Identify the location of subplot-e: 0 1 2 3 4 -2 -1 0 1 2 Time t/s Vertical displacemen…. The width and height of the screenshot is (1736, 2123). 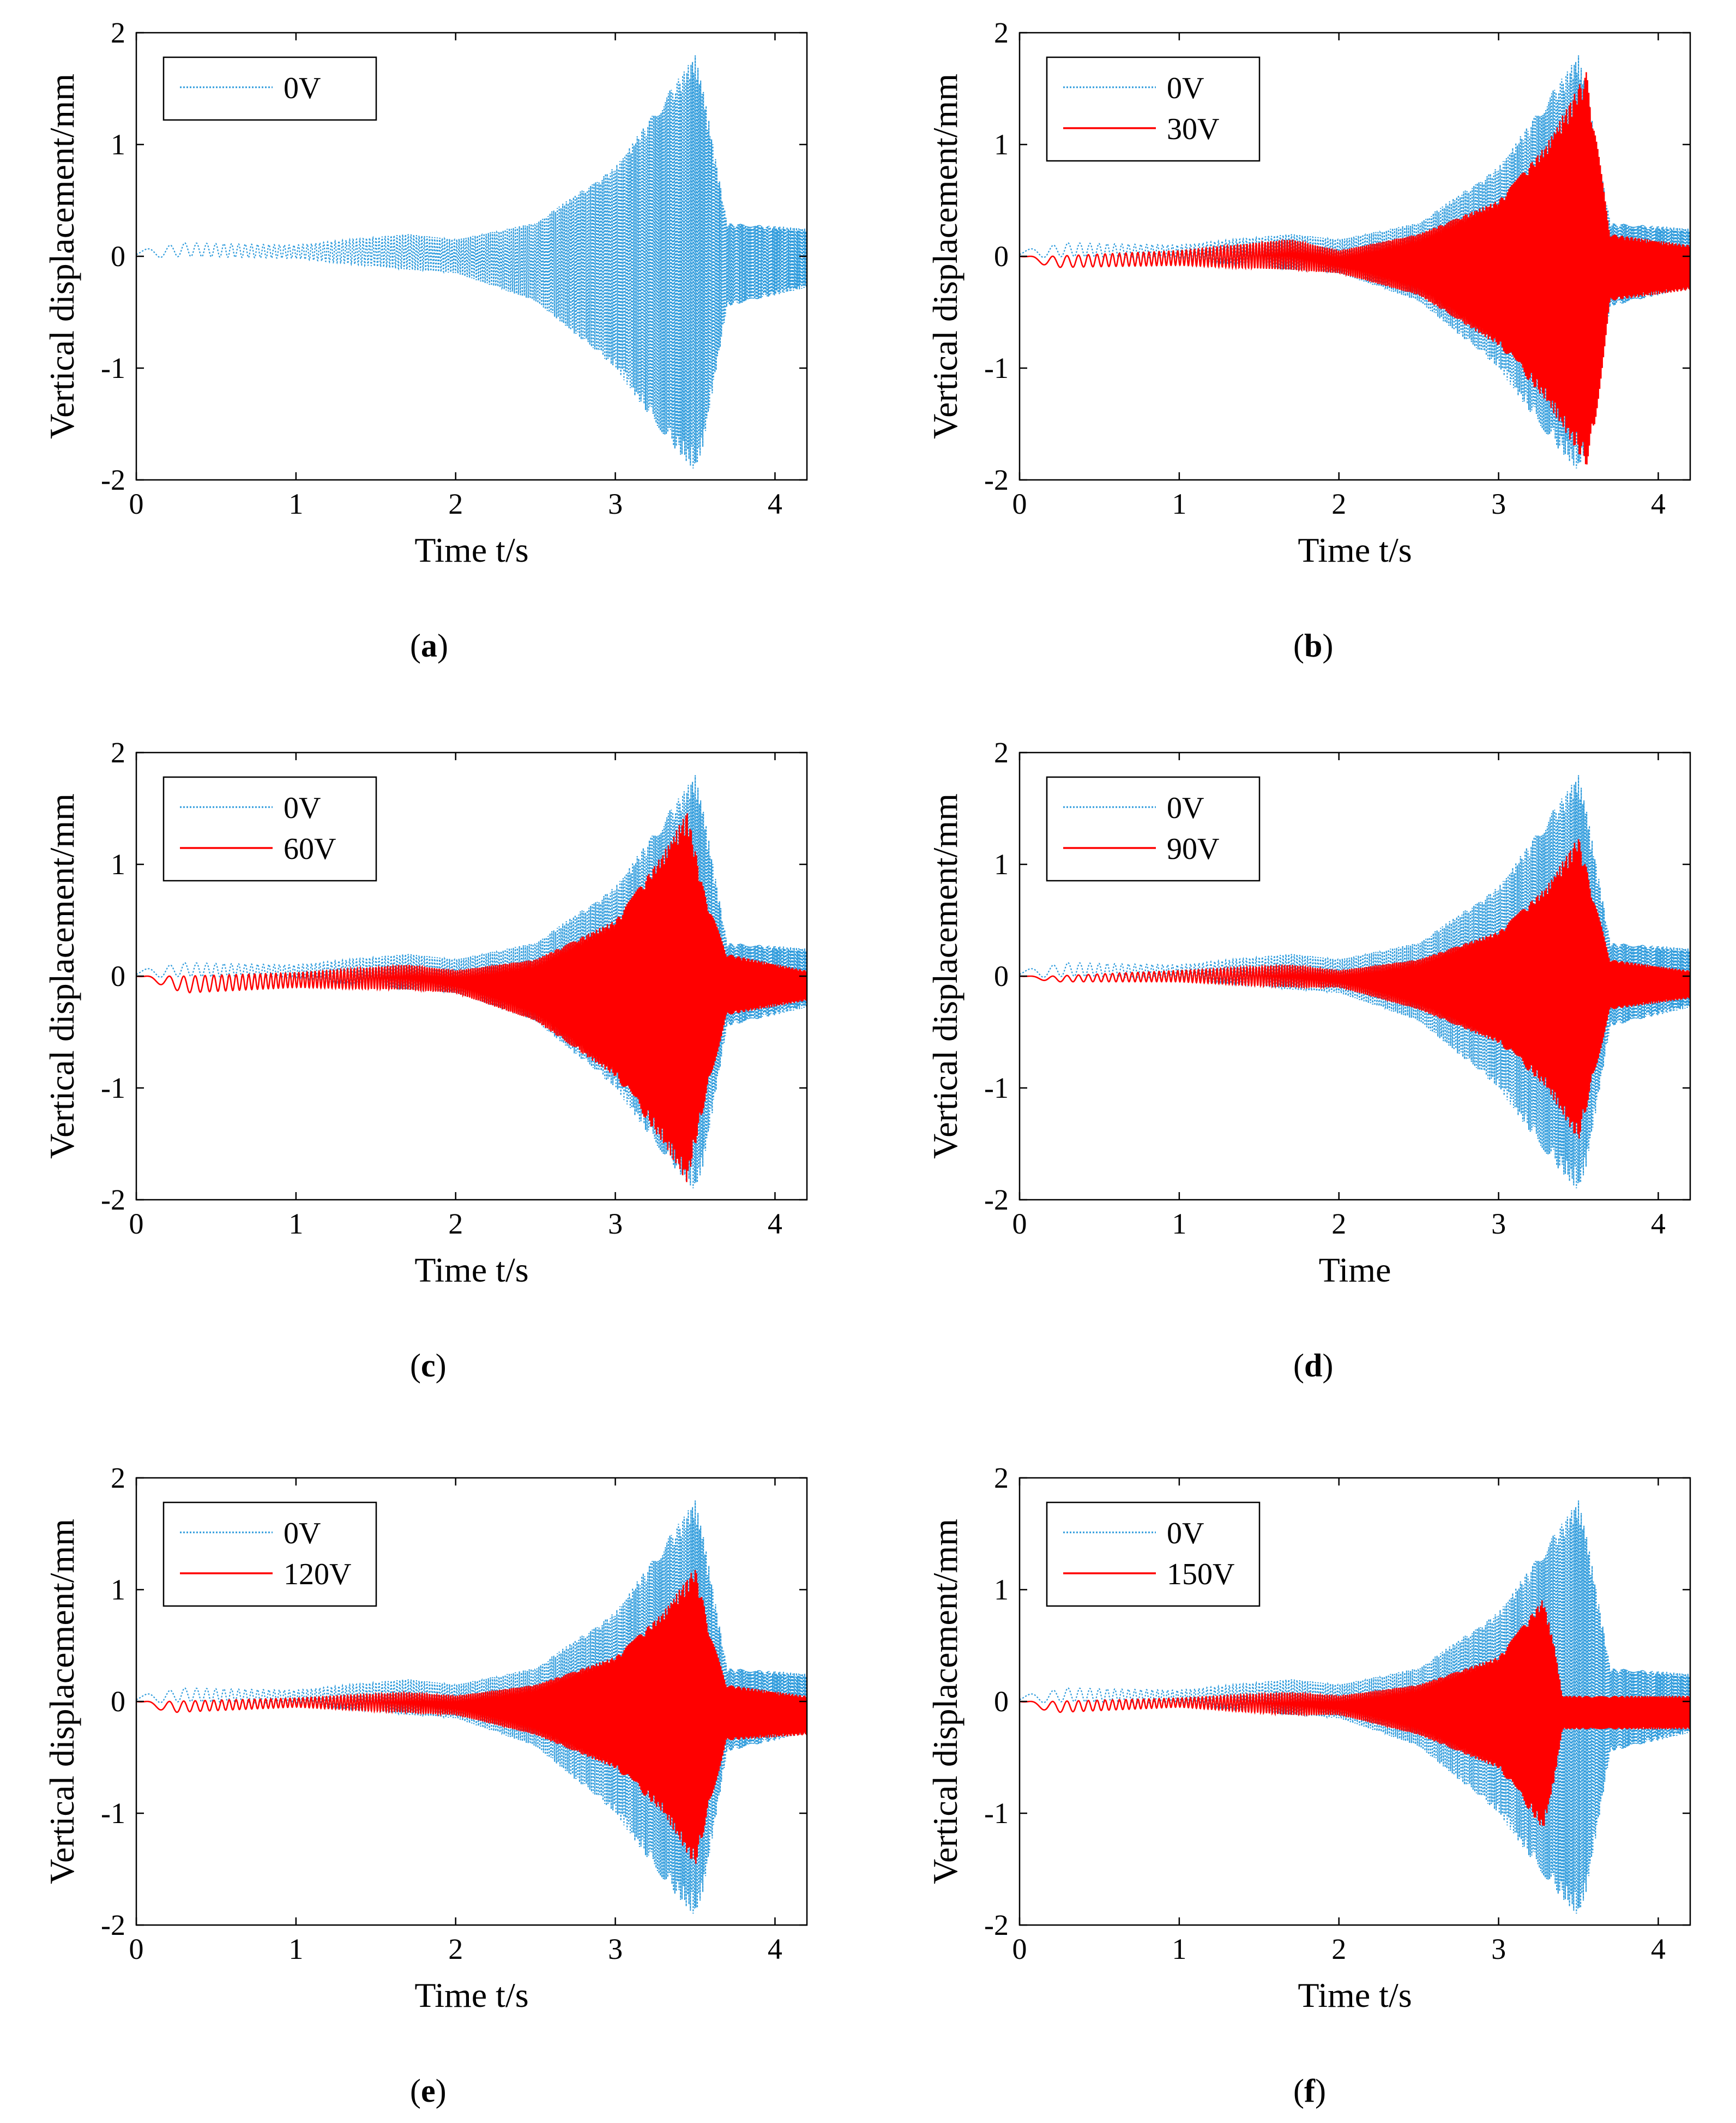
(420, 1764).